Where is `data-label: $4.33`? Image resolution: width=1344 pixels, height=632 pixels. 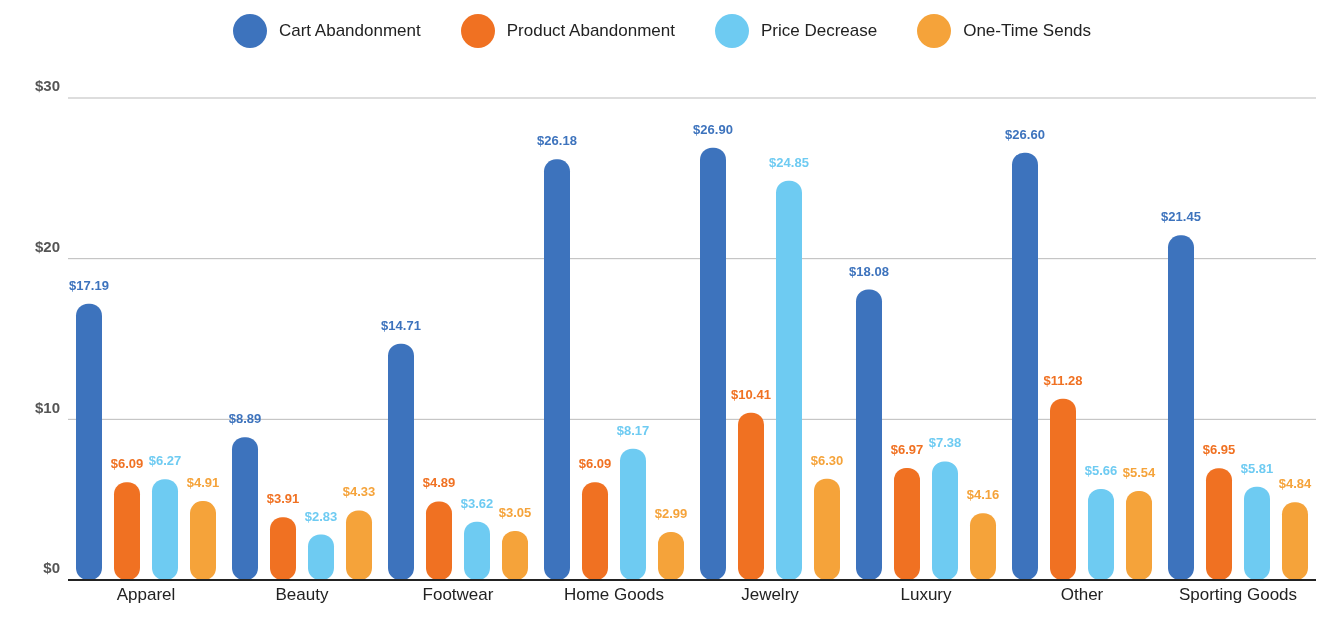 data-label: $4.33 is located at coordinates (359, 492).